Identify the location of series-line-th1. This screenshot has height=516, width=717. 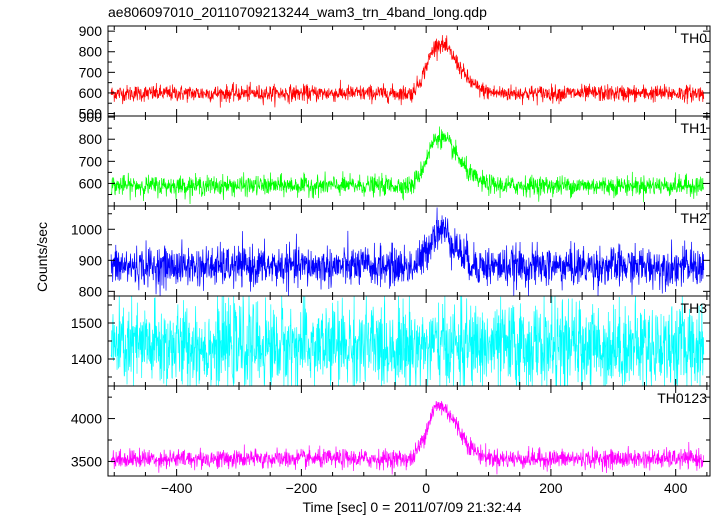
(407, 165).